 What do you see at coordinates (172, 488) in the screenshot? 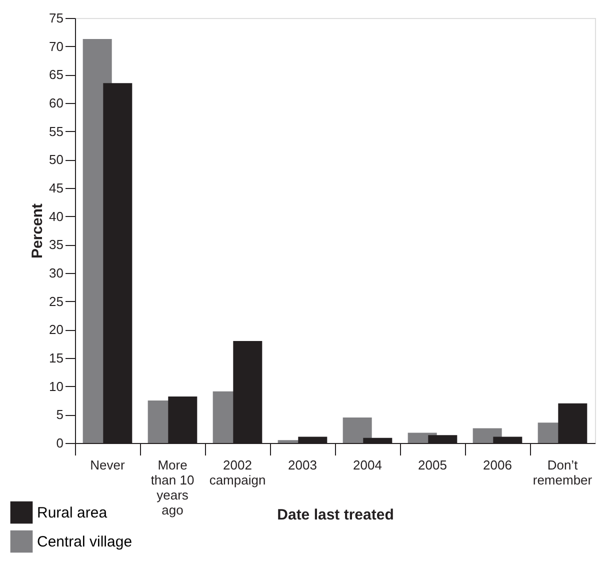
I see `x-tick-label: More than 10 years ago` at bounding box center [172, 488].